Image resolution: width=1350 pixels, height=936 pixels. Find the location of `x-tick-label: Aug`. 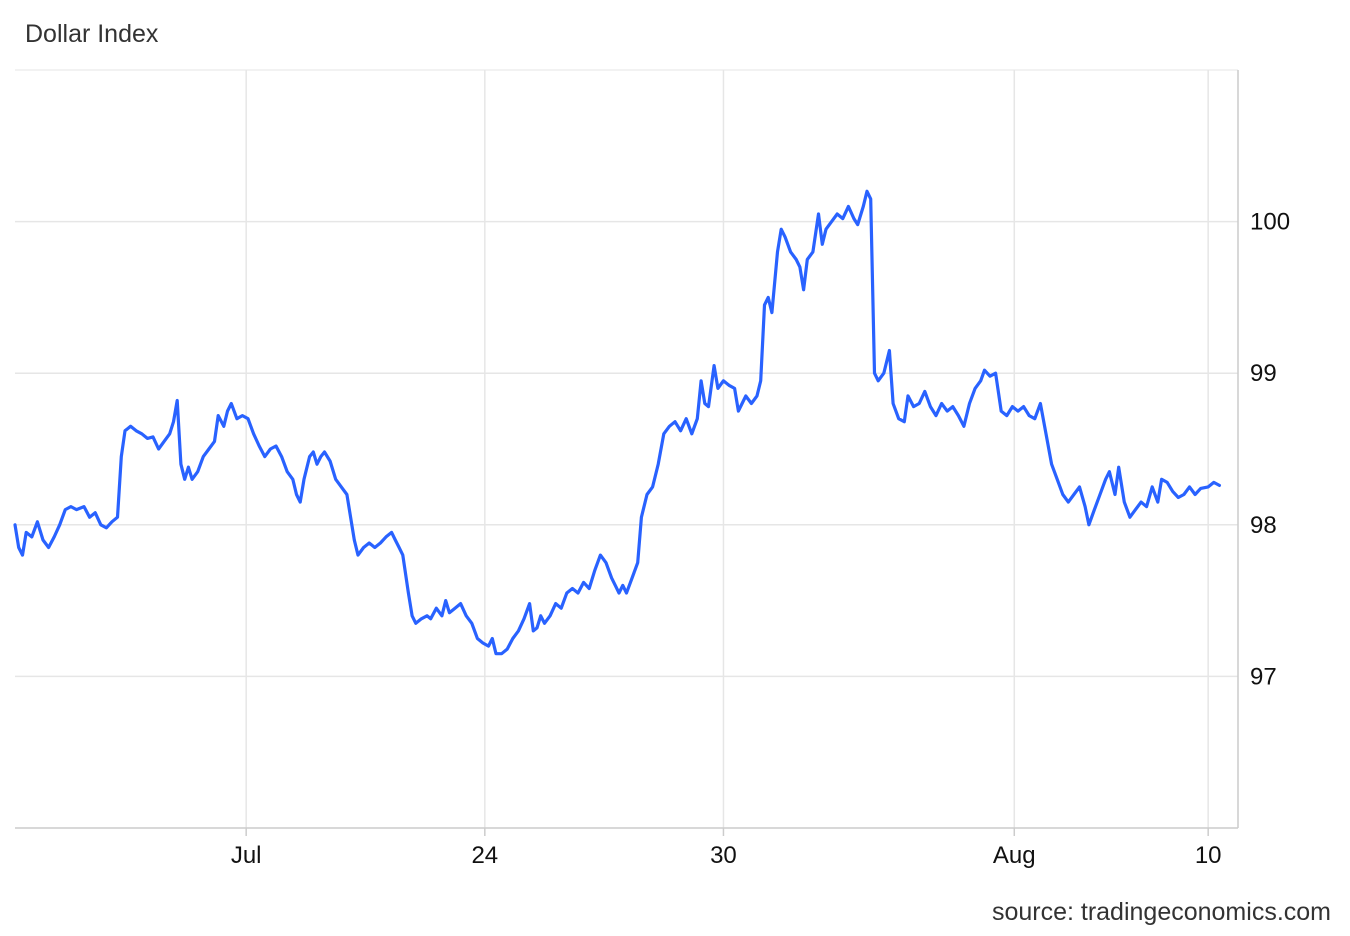

x-tick-label: Aug is located at coordinates (1014, 855).